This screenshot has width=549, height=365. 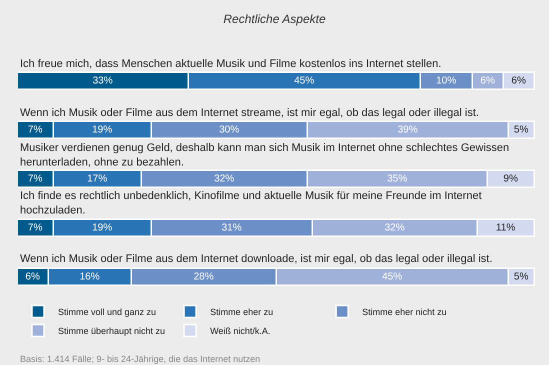 What do you see at coordinates (232, 228) in the screenshot?
I see `data-label: 31%` at bounding box center [232, 228].